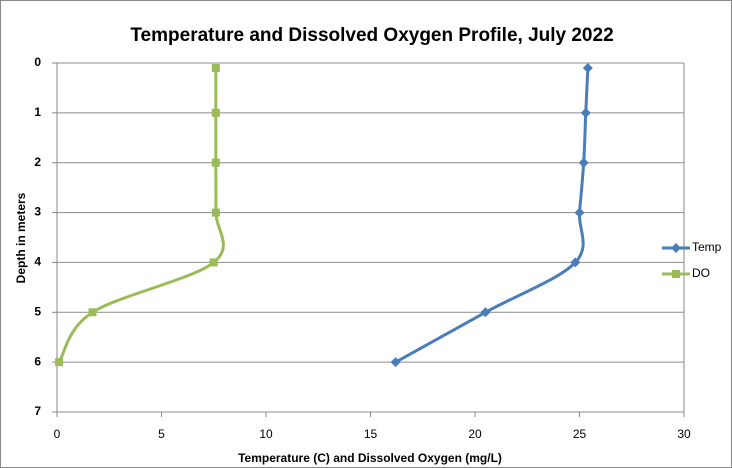  I want to click on x-tick-label: 15, so click(371, 434).